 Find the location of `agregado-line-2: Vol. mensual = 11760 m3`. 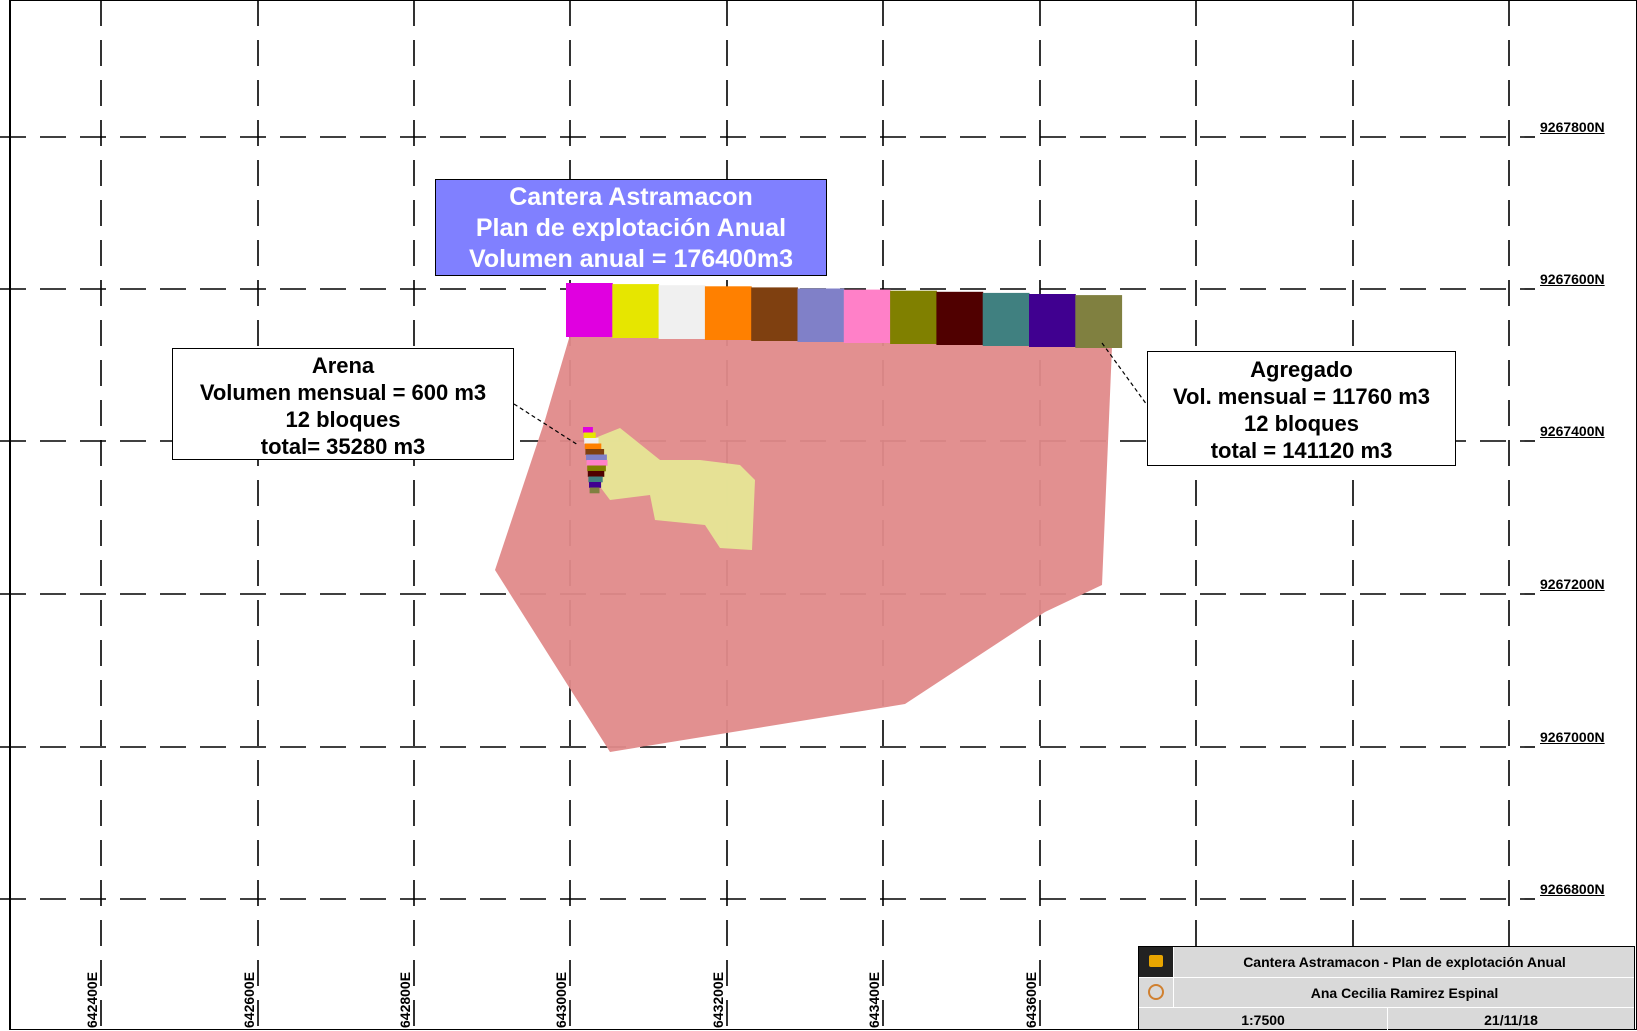

agregado-line-2: Vol. mensual = 11760 m3 is located at coordinates (1301, 396).